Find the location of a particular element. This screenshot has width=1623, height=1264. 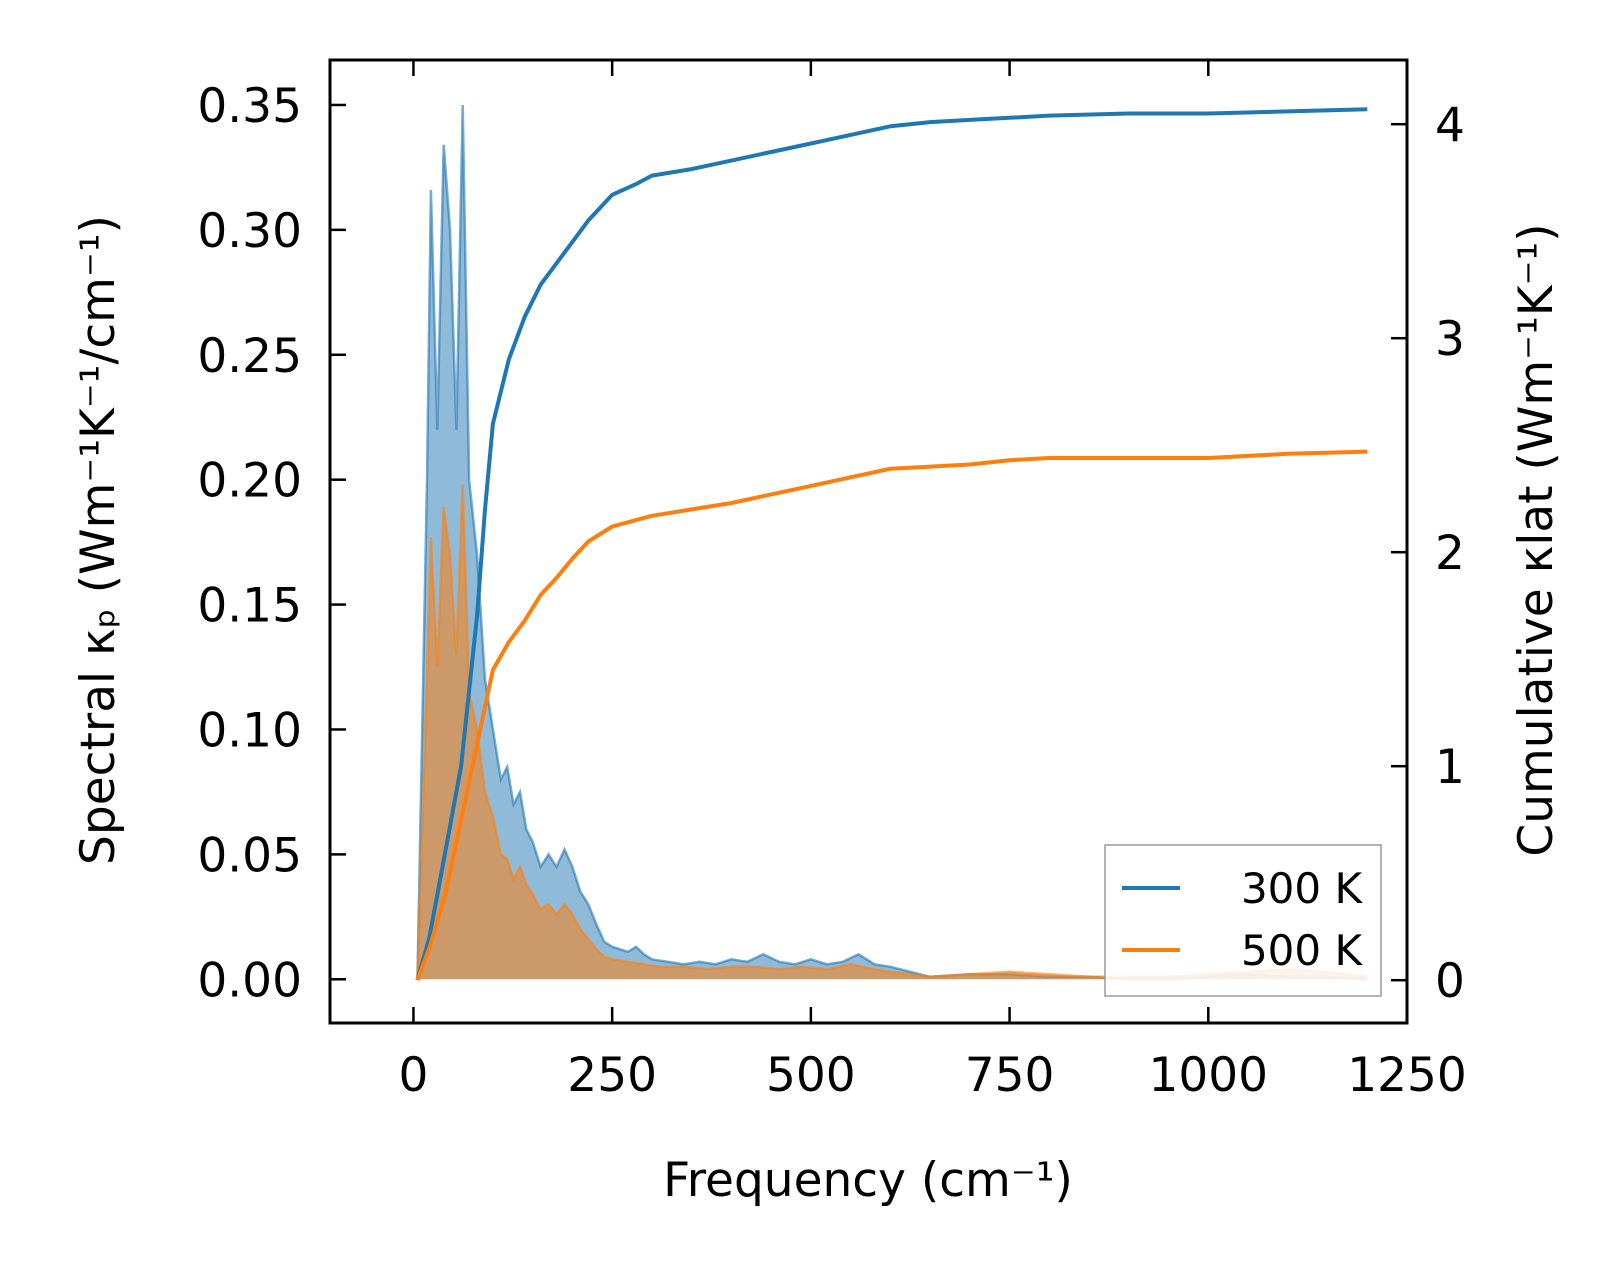

x-tick-label: 0 is located at coordinates (414, 1075).